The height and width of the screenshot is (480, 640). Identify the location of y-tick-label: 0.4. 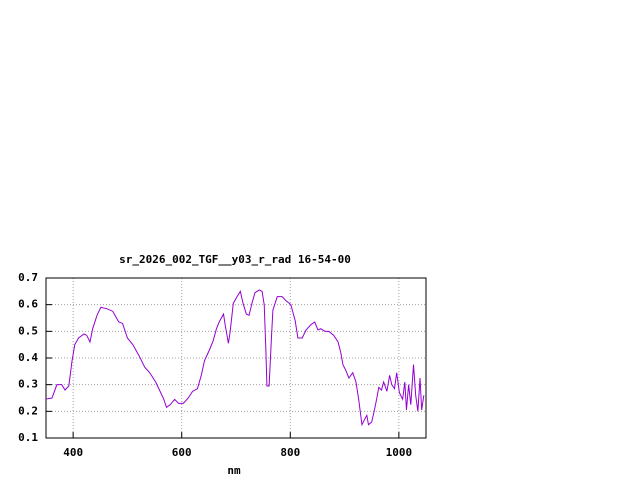
(28, 357).